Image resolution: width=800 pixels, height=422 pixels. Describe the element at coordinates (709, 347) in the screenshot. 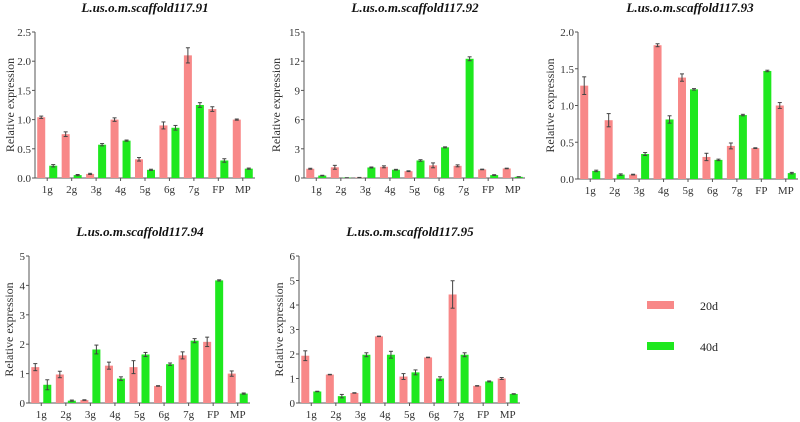

I see `legend-label-40d: 40d` at that location.